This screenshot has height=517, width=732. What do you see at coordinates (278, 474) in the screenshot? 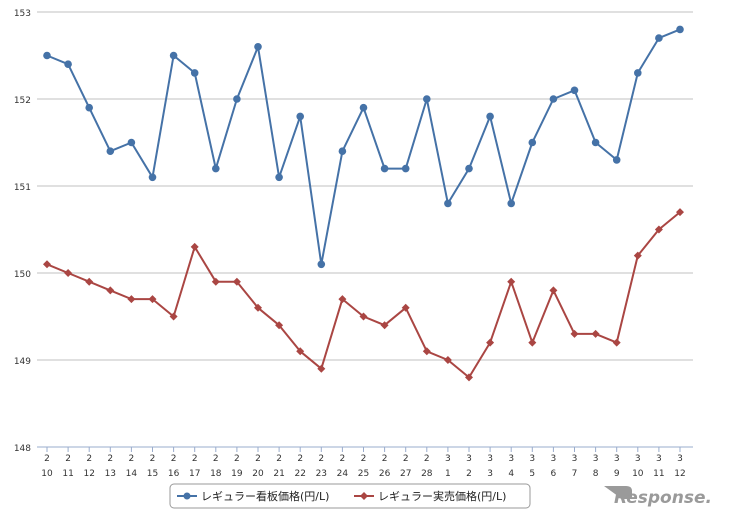
I see `x-tick-label-day: 21` at bounding box center [278, 474].